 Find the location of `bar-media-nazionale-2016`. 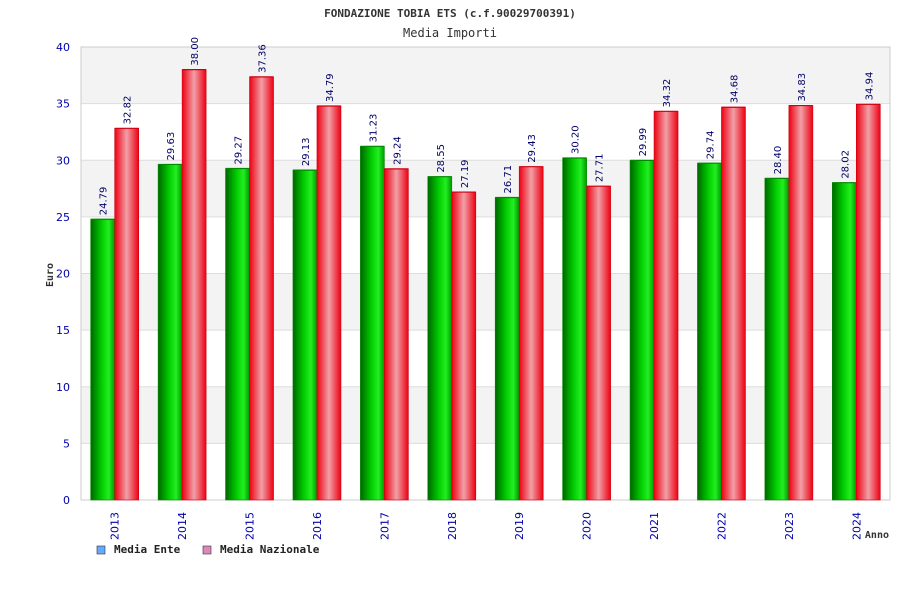

bar-media-nazionale-2016 is located at coordinates (329, 303).